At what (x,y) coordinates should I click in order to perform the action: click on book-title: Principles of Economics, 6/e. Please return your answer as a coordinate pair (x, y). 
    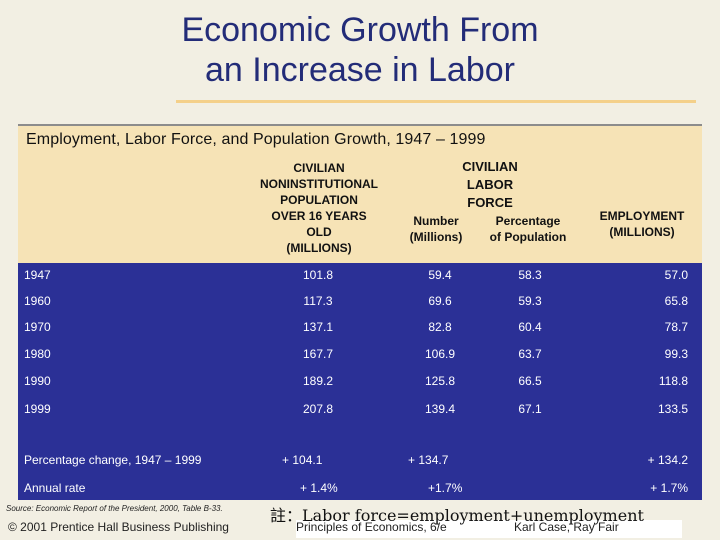
    Looking at the image, I should click on (489, 529).